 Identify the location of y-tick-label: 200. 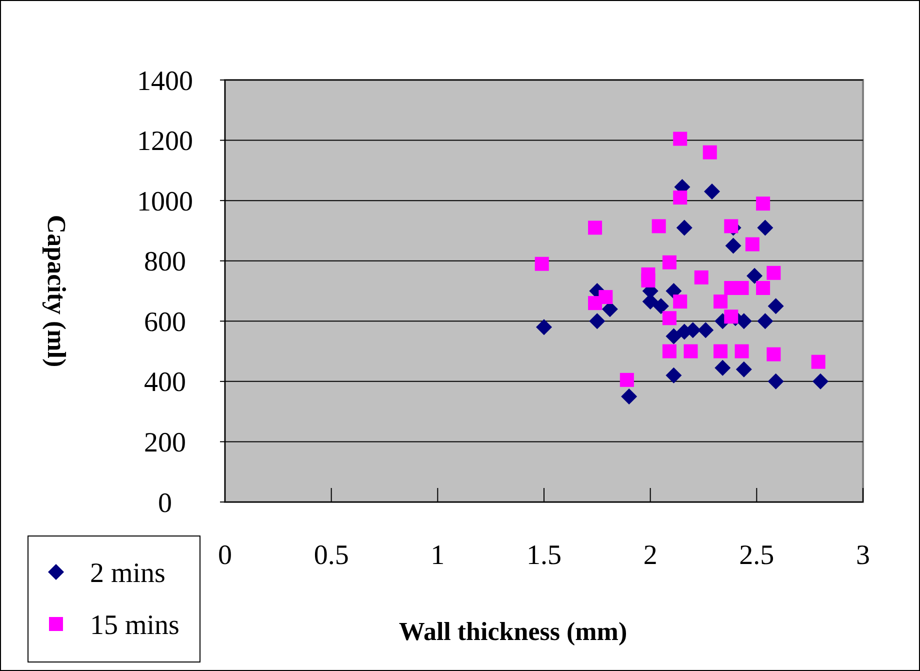
(165, 443).